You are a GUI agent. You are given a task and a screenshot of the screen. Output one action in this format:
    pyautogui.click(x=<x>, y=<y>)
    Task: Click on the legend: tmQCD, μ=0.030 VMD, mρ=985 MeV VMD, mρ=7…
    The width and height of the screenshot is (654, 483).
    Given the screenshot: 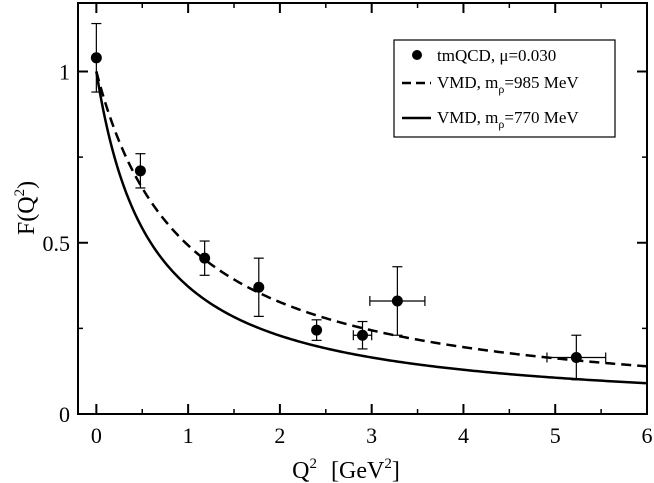 What is the action you would take?
    pyautogui.click(x=504, y=88)
    